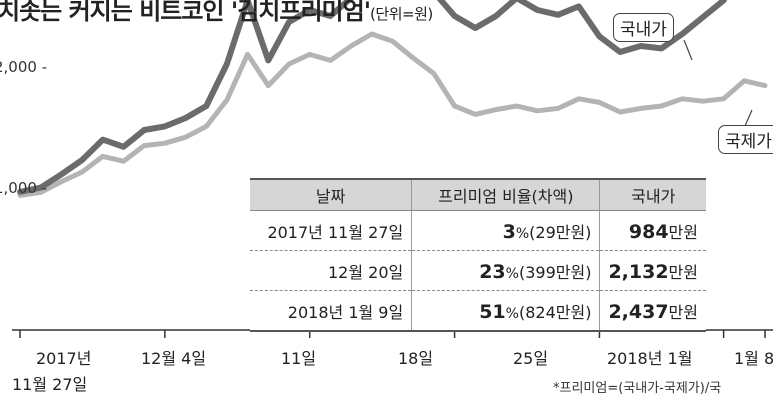 The width and height of the screenshot is (773, 406). Describe the element at coordinates (505, 194) in the screenshot. I see `column-header-premium: 프리미엄 비율(차액)` at that location.